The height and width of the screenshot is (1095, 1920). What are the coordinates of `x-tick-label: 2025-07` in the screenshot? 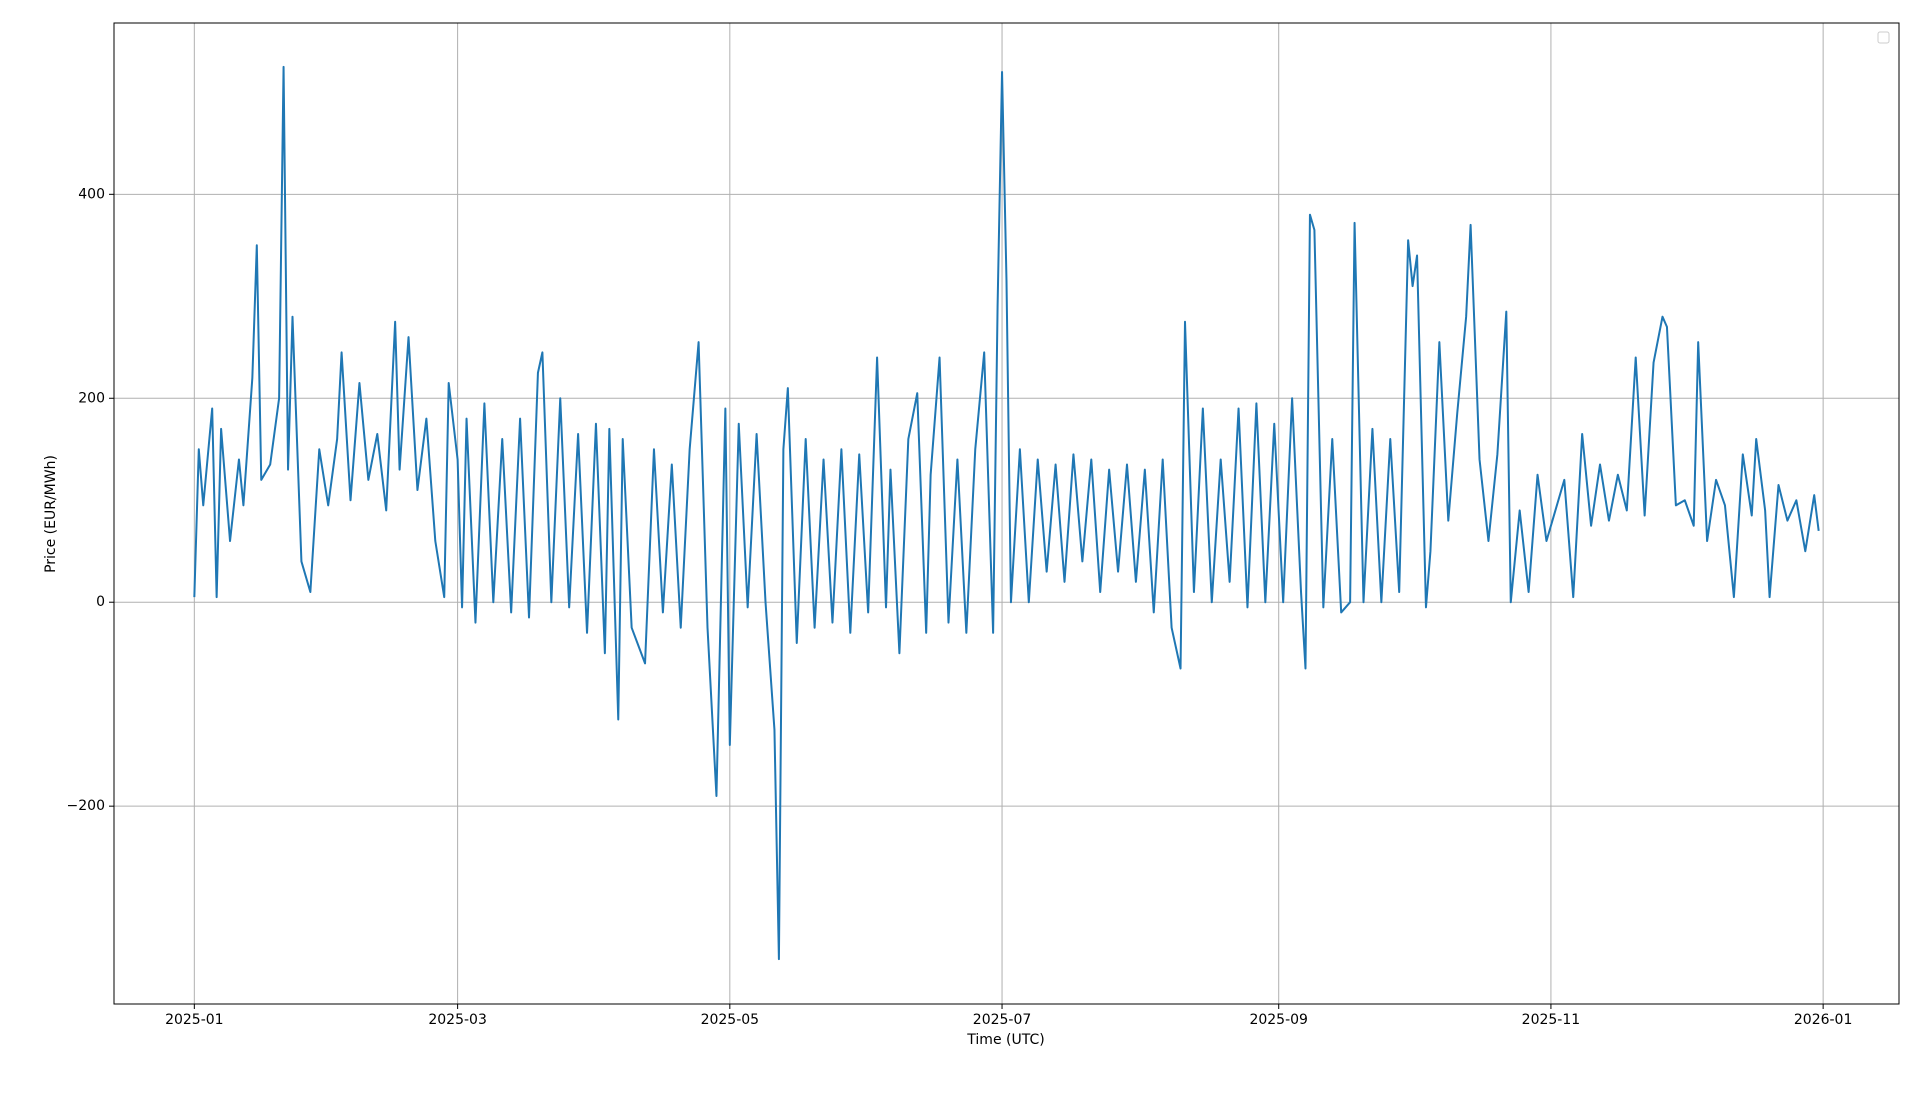 It's located at (1002, 1020).